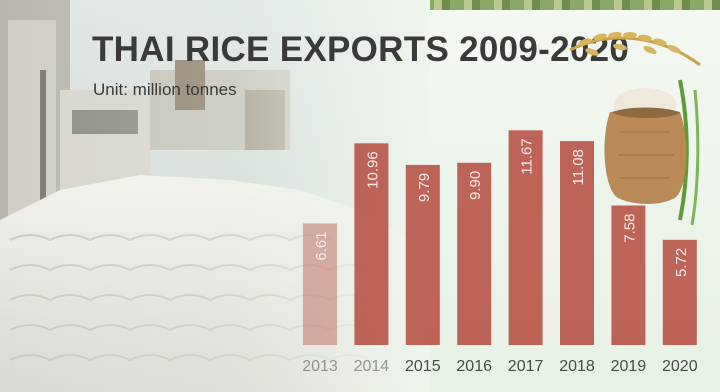  I want to click on bar-2017, so click(525, 237).